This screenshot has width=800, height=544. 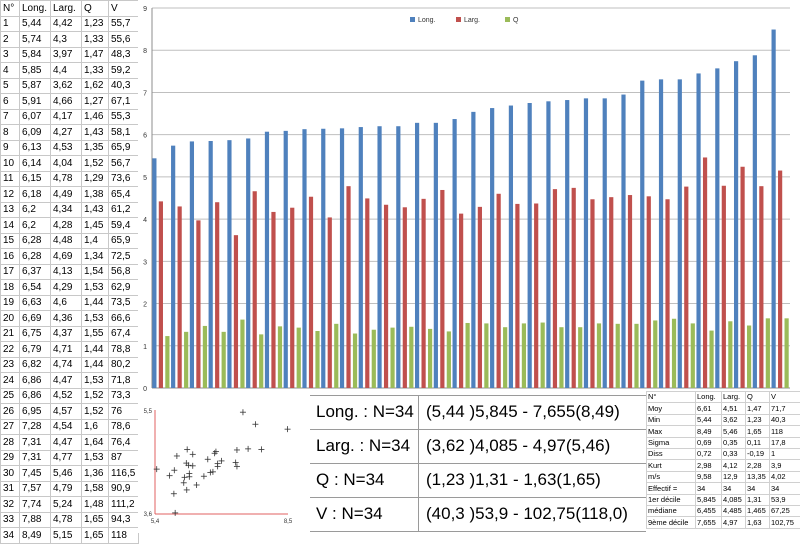 What do you see at coordinates (427, 20) in the screenshot?
I see `legend-label: Long.` at bounding box center [427, 20].